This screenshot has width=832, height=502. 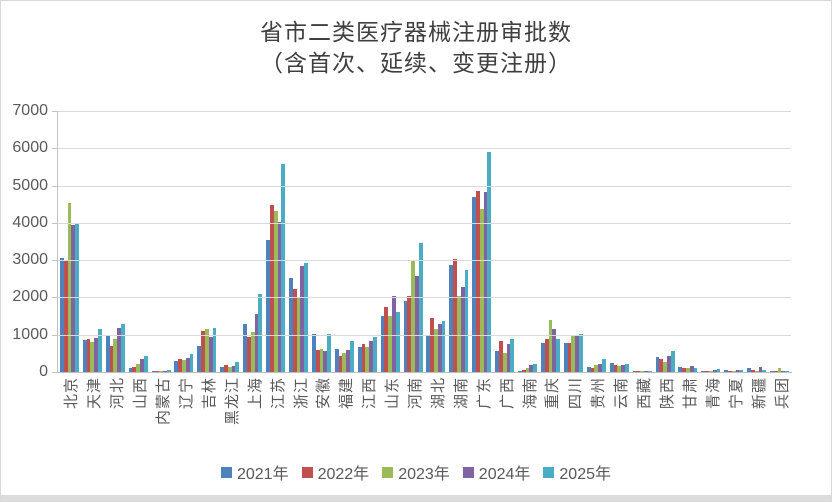 What do you see at coordinates (416, 48) in the screenshot?
I see `chart-title: 省市二类医疗器械注册审批数 （含首次、延续、变更注册）` at bounding box center [416, 48].